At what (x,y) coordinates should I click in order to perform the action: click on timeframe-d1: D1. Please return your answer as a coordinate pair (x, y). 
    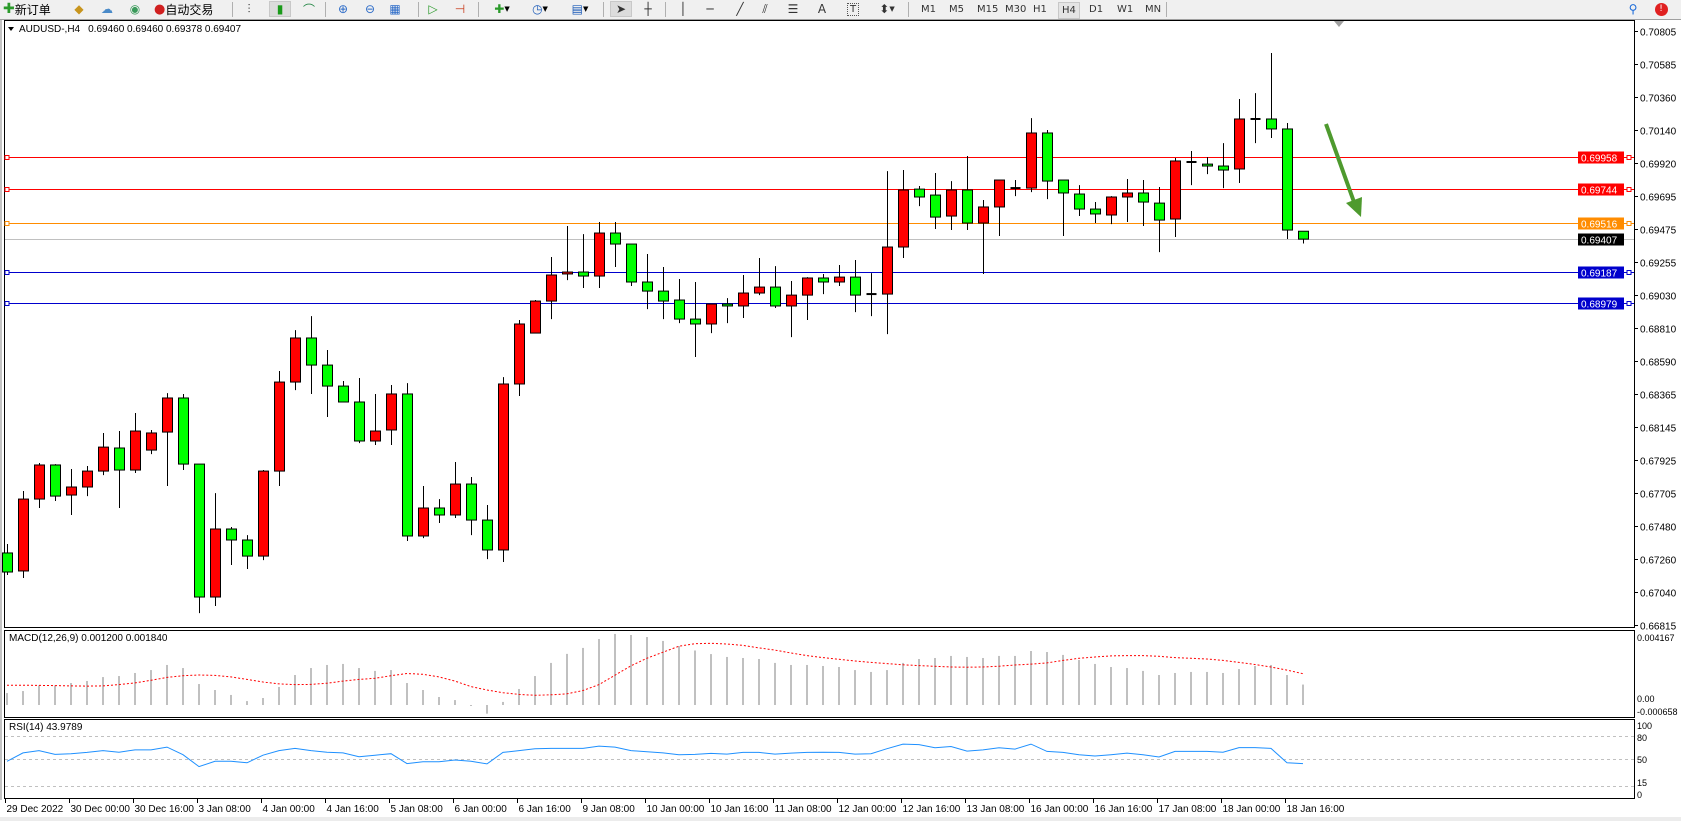
    Looking at the image, I should click on (1096, 9).